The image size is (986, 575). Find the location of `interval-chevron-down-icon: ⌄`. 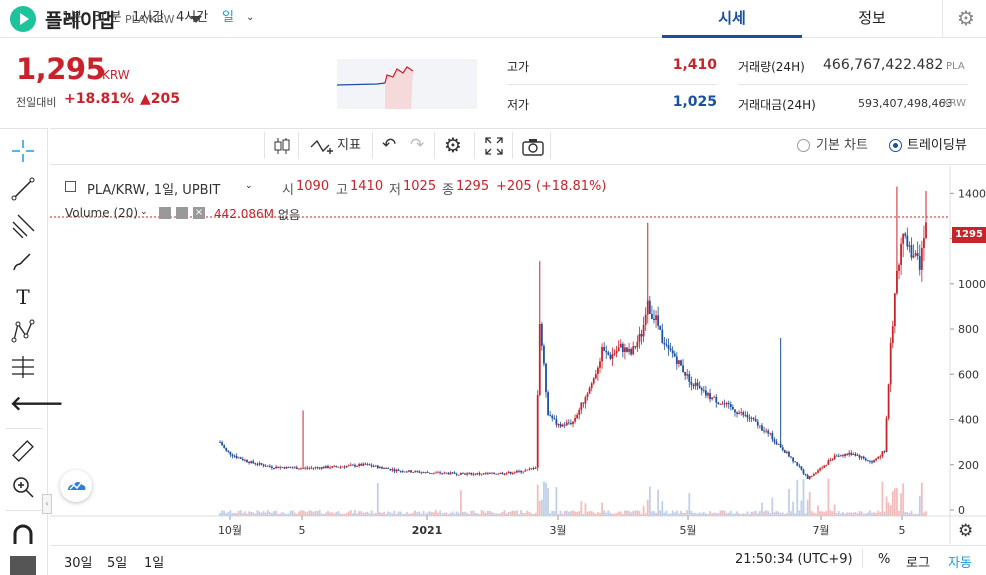

interval-chevron-down-icon: ⌄ is located at coordinates (250, 17).